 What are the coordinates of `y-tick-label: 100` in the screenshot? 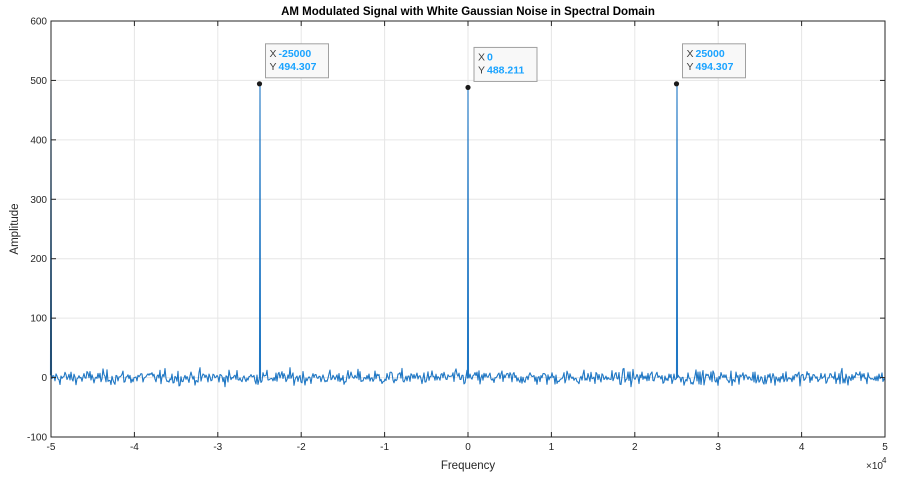 It's located at (38, 319).